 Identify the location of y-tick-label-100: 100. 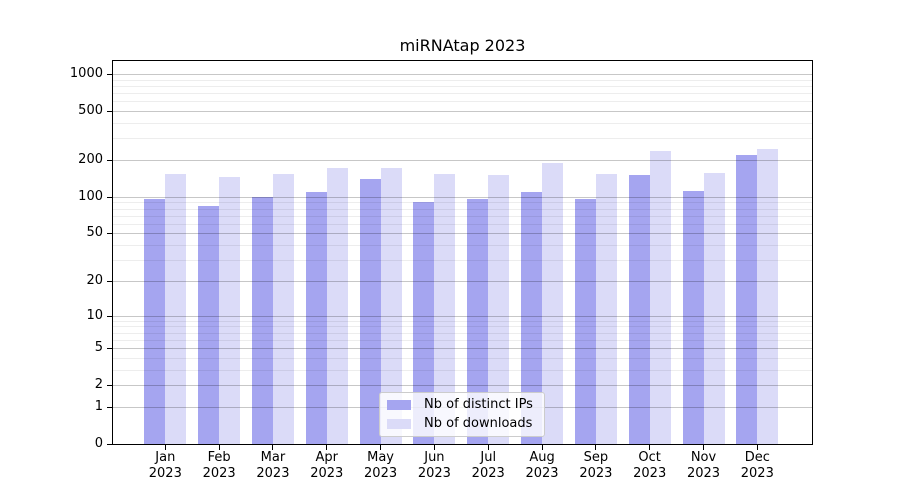
(90, 196).